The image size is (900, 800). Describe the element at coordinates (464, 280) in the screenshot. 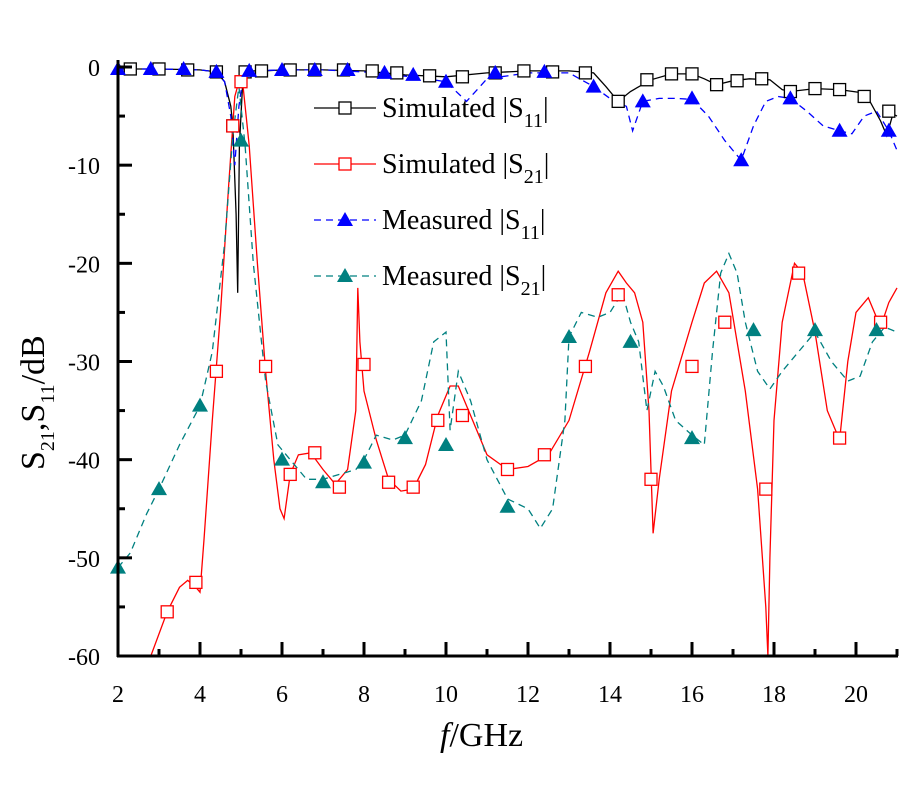

I see `legend-label: Measured |S21|` at that location.